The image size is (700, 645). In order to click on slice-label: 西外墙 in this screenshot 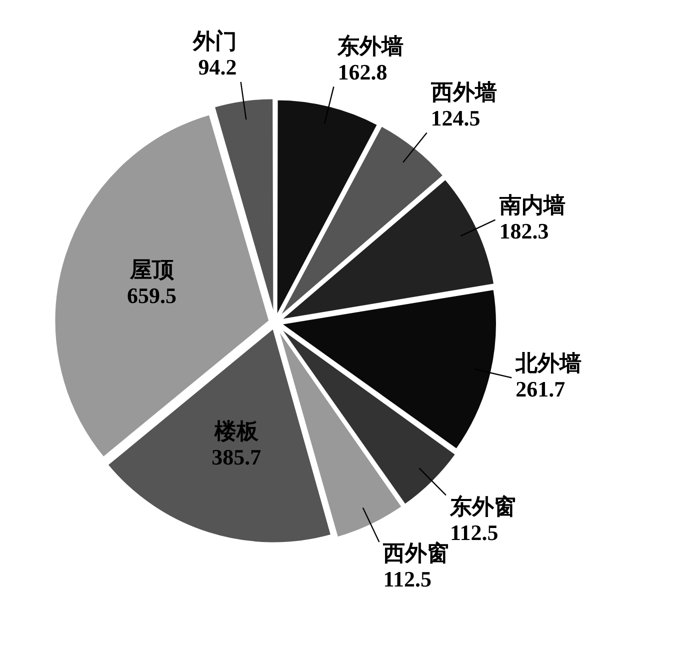, I will do `click(463, 91)`.